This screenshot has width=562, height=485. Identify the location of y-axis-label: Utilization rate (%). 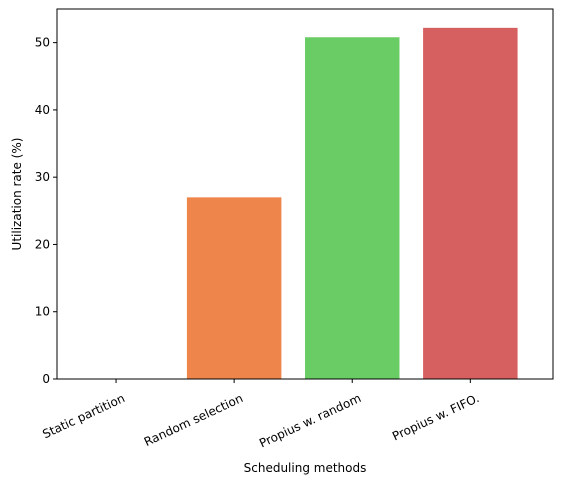
(17, 194).